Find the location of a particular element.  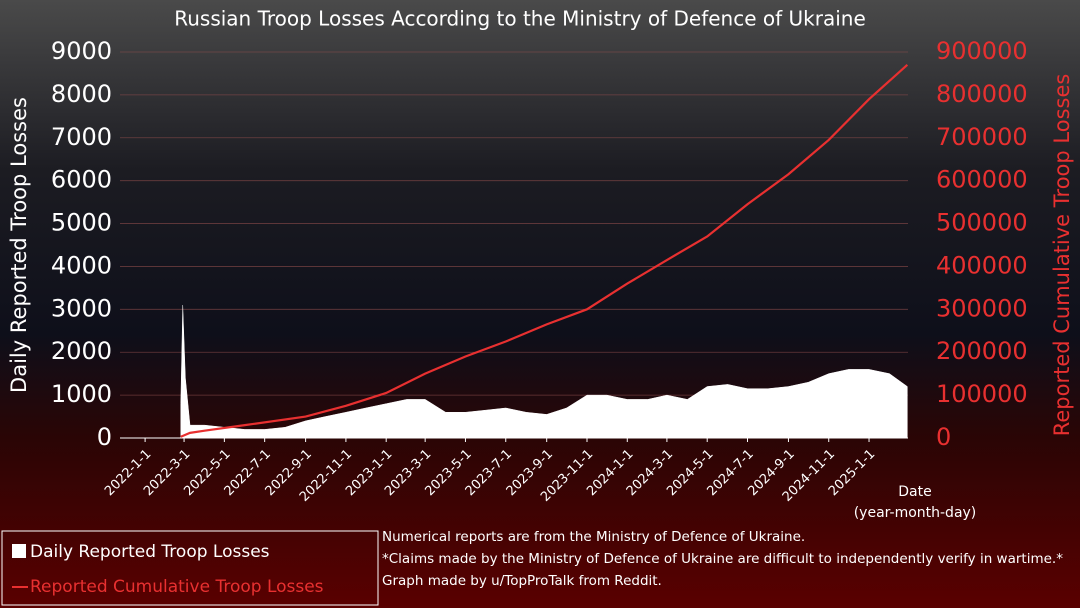

legend-box is located at coordinates (190, 568).